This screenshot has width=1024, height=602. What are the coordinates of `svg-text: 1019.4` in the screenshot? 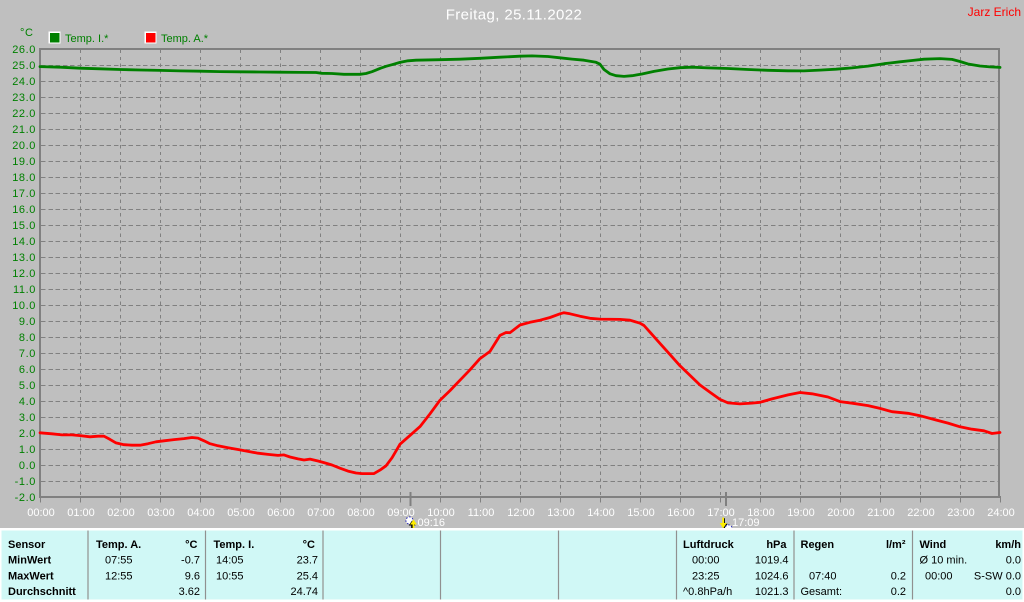 It's located at (772, 561).